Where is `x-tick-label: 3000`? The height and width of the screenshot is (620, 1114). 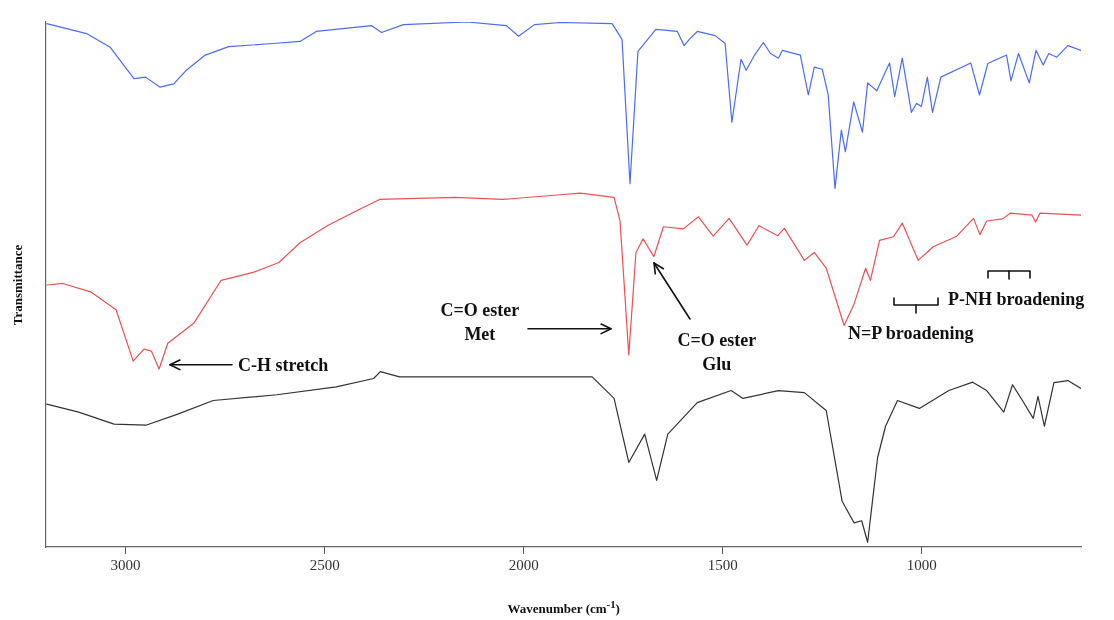
x-tick-label: 3000 is located at coordinates (125, 564).